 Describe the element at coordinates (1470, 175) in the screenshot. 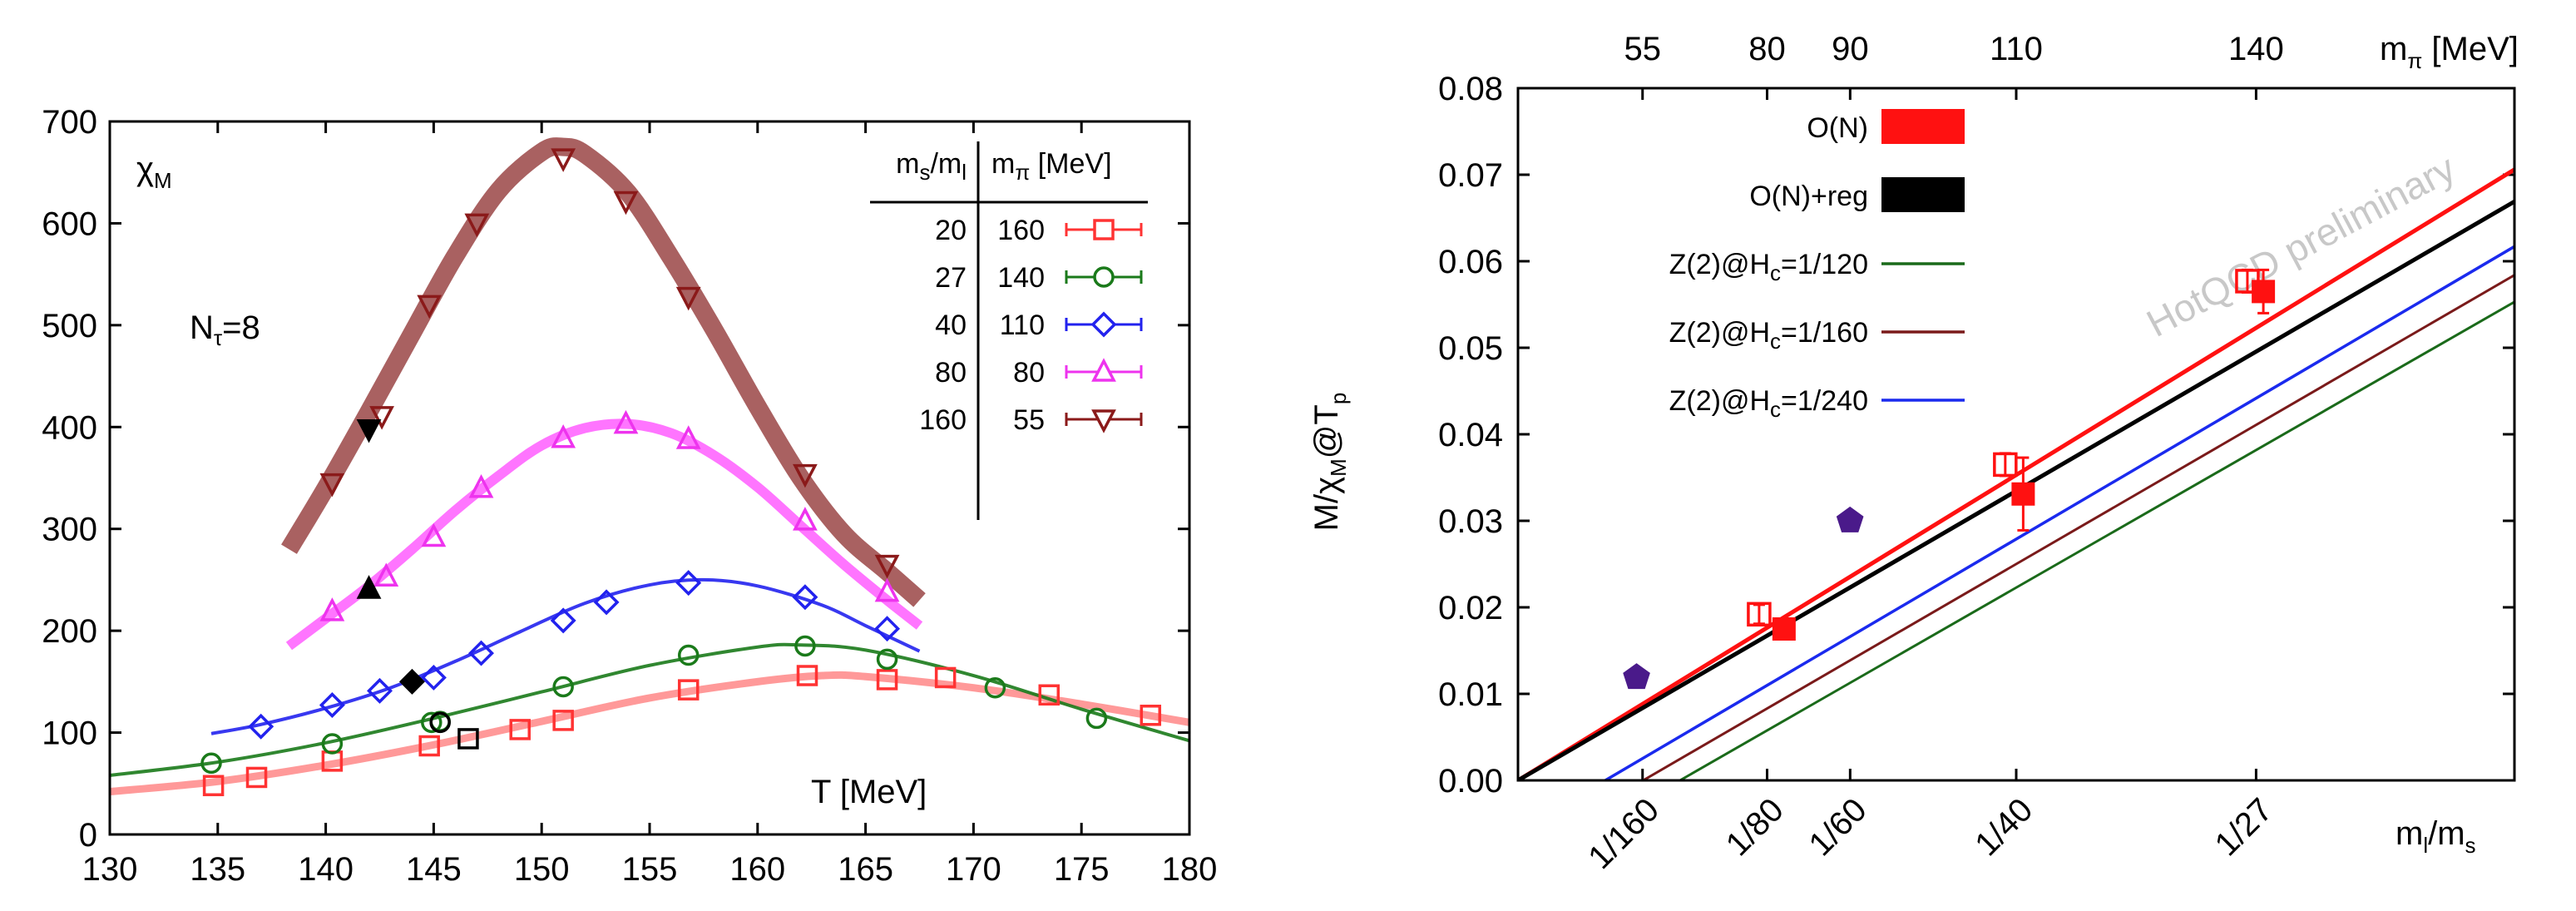

I see `right-y-tick-label: 0.07` at that location.